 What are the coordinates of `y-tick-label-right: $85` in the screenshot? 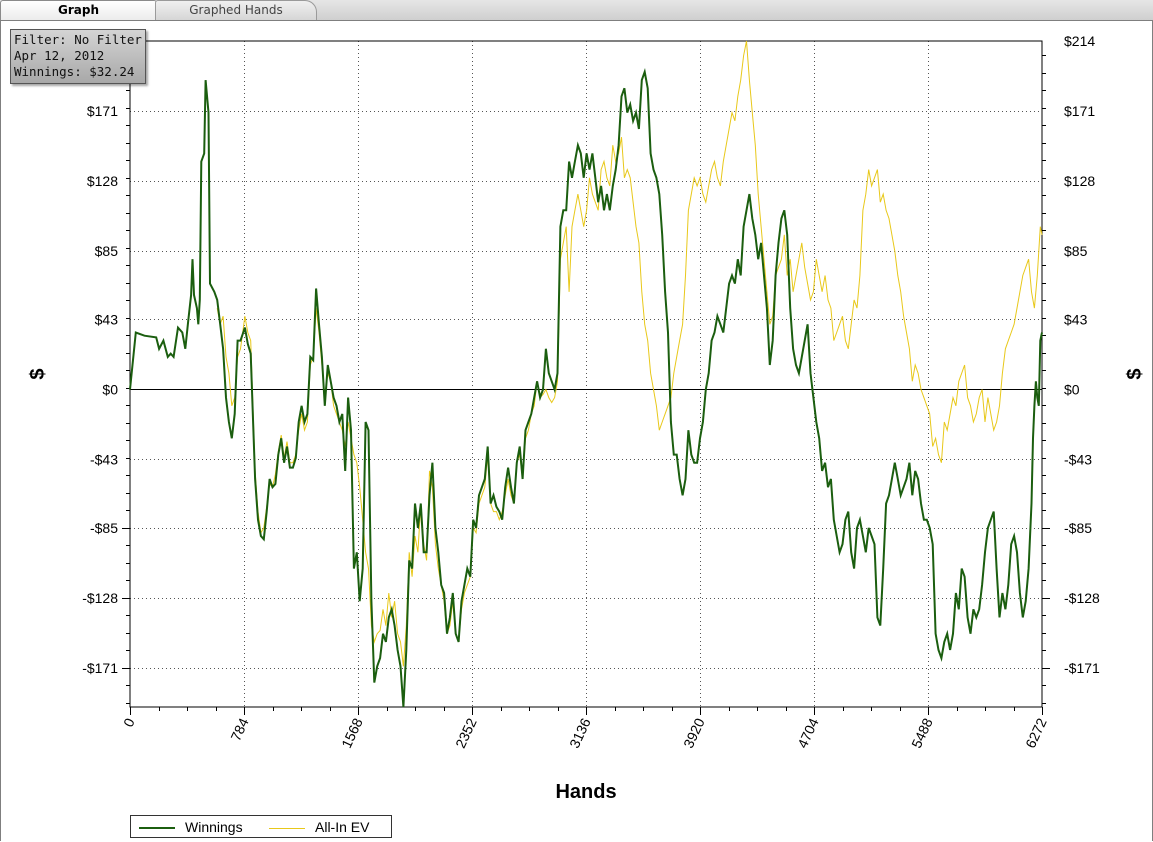 It's located at (1076, 251).